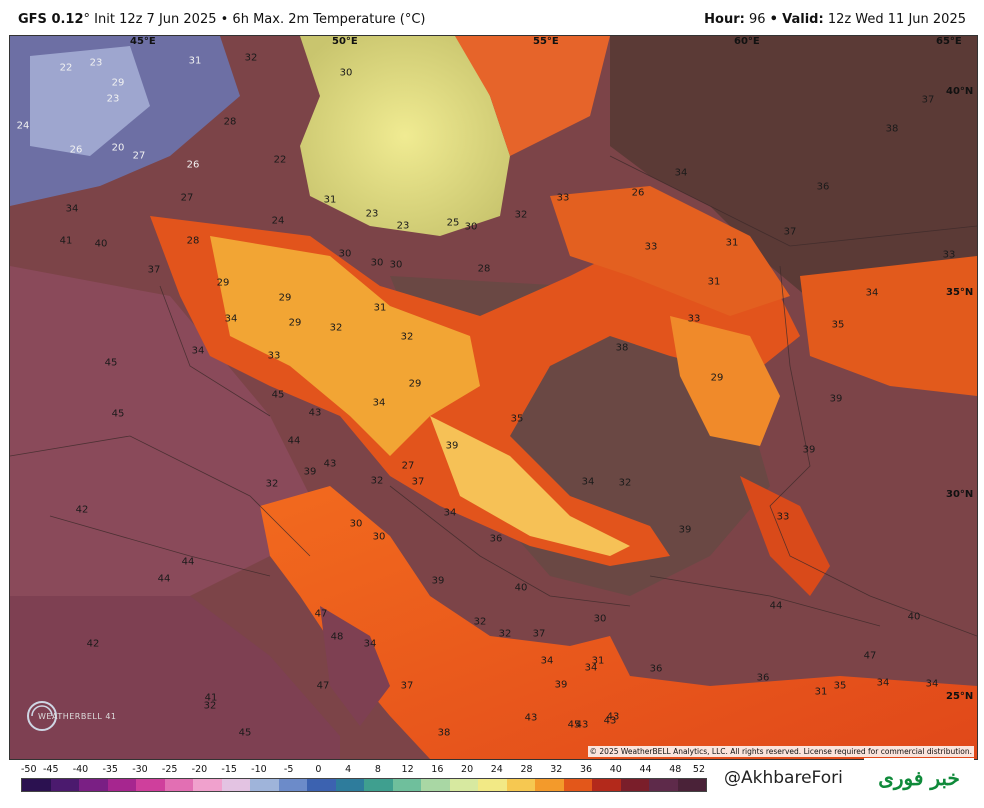 The width and height of the screenshot is (984, 808). I want to click on news-logo: خبر فوری, so click(919, 778).